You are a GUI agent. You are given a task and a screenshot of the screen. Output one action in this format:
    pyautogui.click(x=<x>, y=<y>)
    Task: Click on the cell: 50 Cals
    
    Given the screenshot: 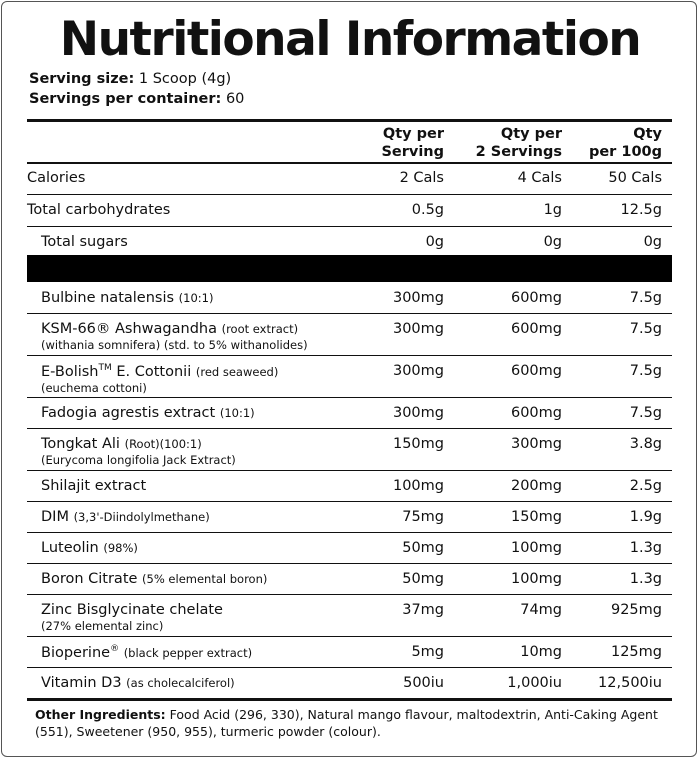 What is the action you would take?
    pyautogui.click(x=635, y=178)
    